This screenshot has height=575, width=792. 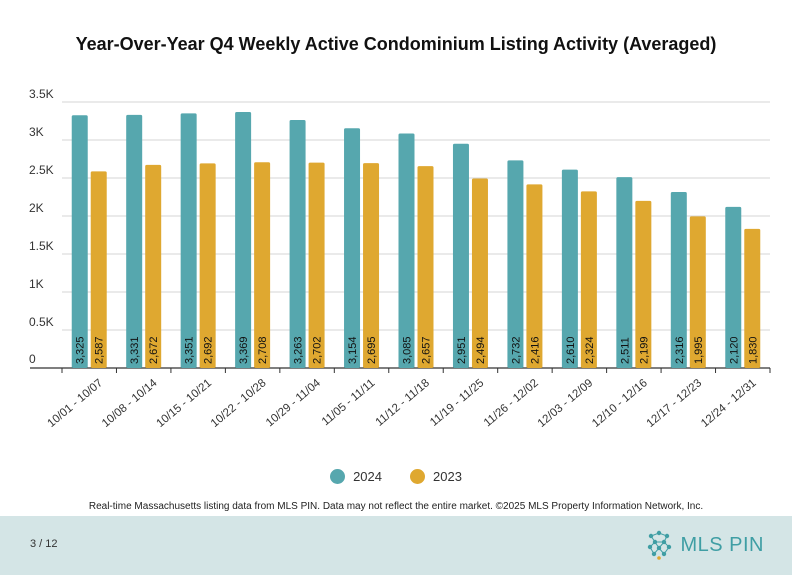 What do you see at coordinates (244, 350) in the screenshot?
I see `data-label-2024: 3,369` at bounding box center [244, 350].